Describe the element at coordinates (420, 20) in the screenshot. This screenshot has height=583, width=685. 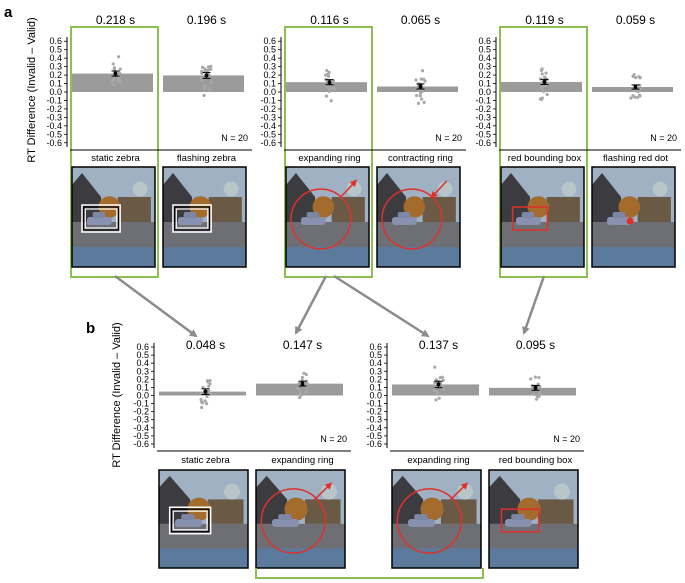
I see `value-label: 0.065 s` at that location.